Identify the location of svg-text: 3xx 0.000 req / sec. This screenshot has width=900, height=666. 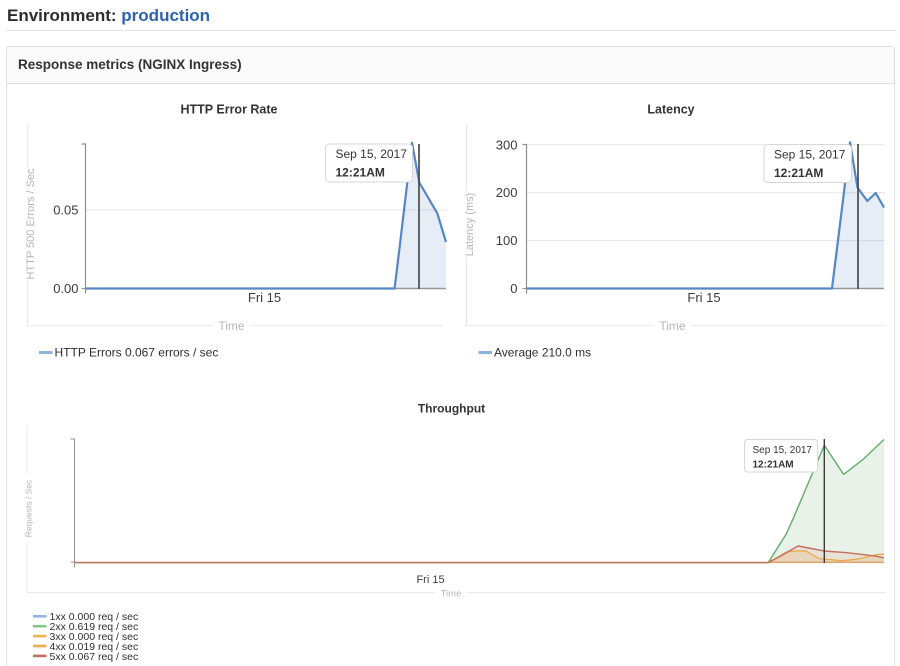
(94, 637).